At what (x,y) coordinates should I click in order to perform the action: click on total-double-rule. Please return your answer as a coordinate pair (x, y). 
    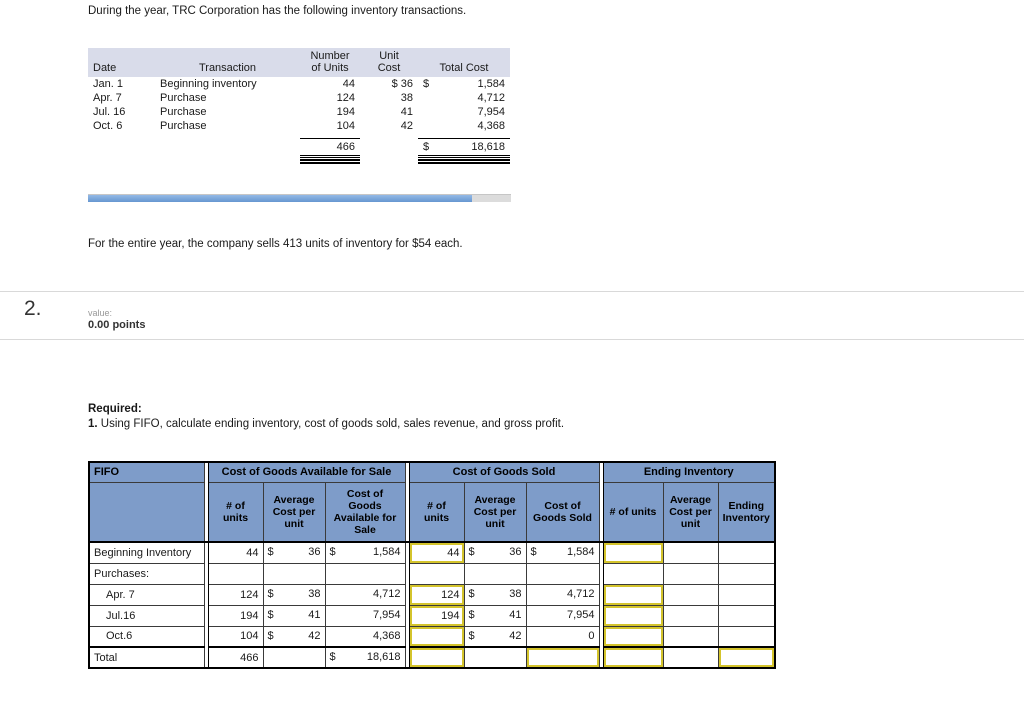
    Looking at the image, I should click on (464, 160).